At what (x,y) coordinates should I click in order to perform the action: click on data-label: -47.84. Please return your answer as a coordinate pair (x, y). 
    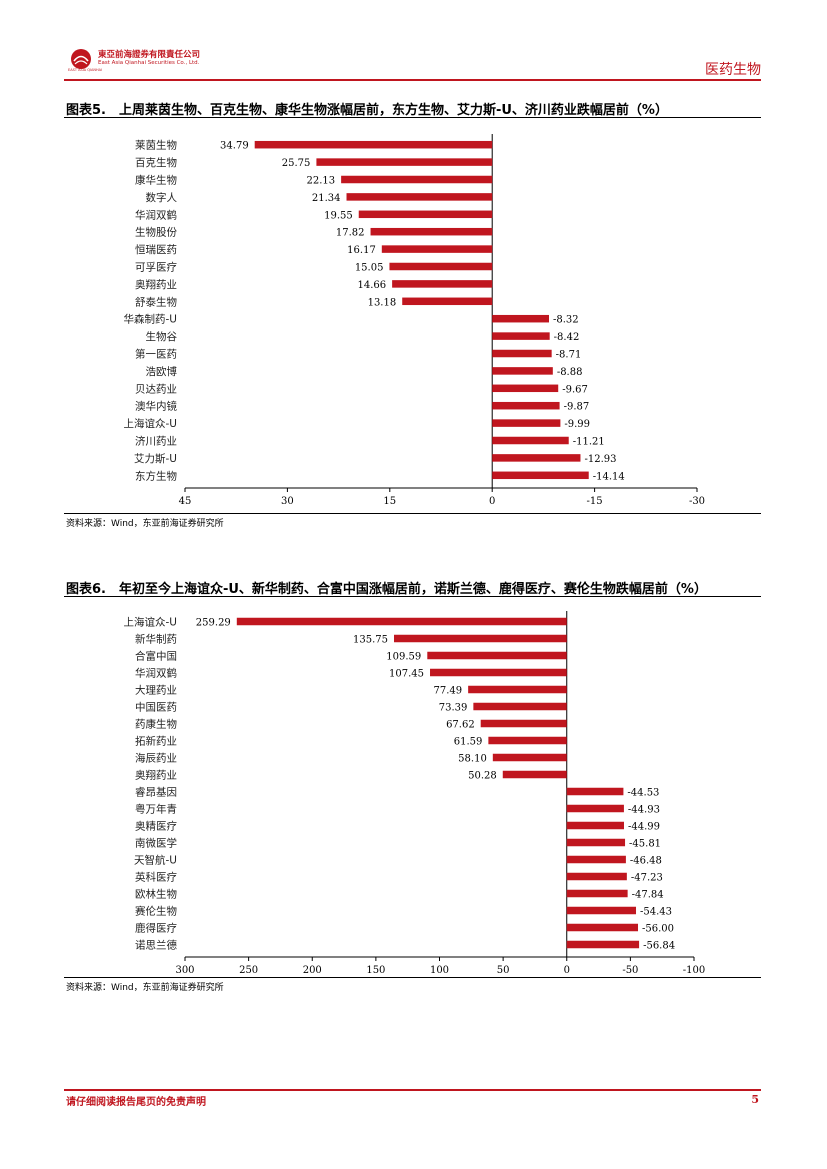
    Looking at the image, I should click on (648, 895).